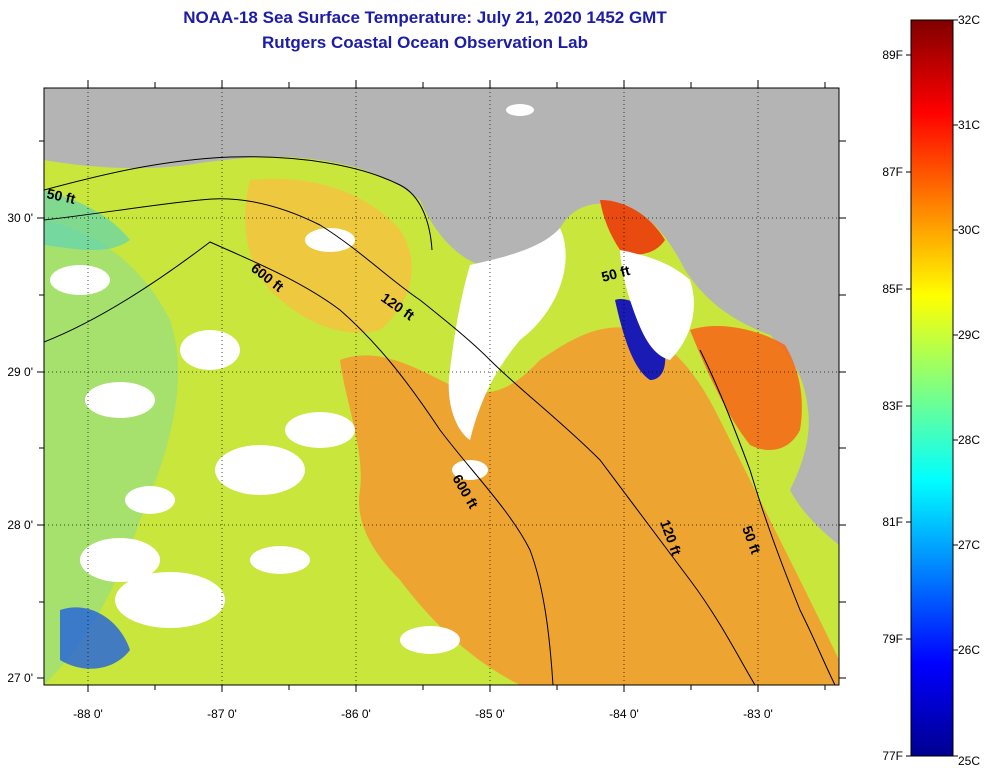 The width and height of the screenshot is (992, 770). I want to click on lon-tick-label: -88 0', so click(88, 714).